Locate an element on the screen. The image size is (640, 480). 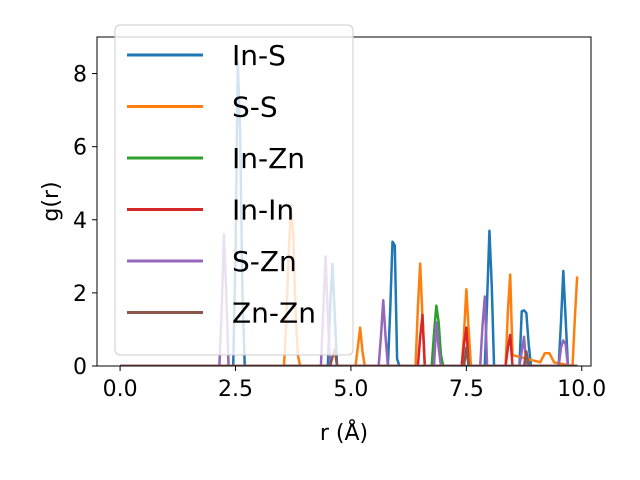
x-axis-ticks: 0.0 2.5 5.0 7.5 10.0 is located at coordinates (354, 384).